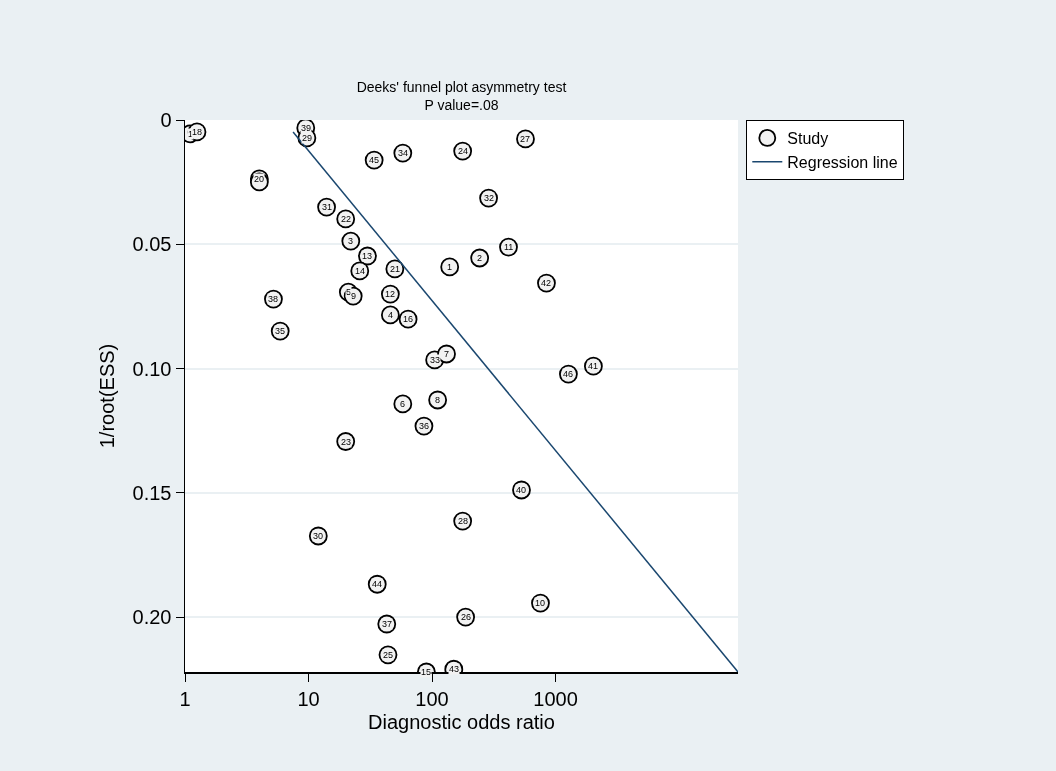 This screenshot has width=1056, height=771. What do you see at coordinates (808, 139) in the screenshot?
I see `legend-label: Study` at bounding box center [808, 139].